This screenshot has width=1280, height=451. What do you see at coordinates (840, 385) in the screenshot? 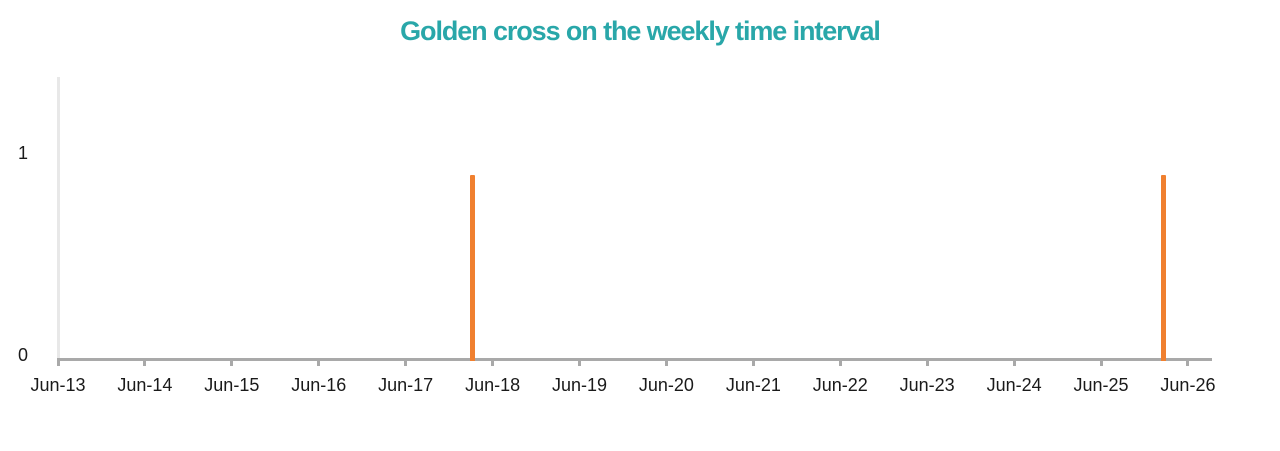
I see `x-tick-label: Jun-22` at bounding box center [840, 385].